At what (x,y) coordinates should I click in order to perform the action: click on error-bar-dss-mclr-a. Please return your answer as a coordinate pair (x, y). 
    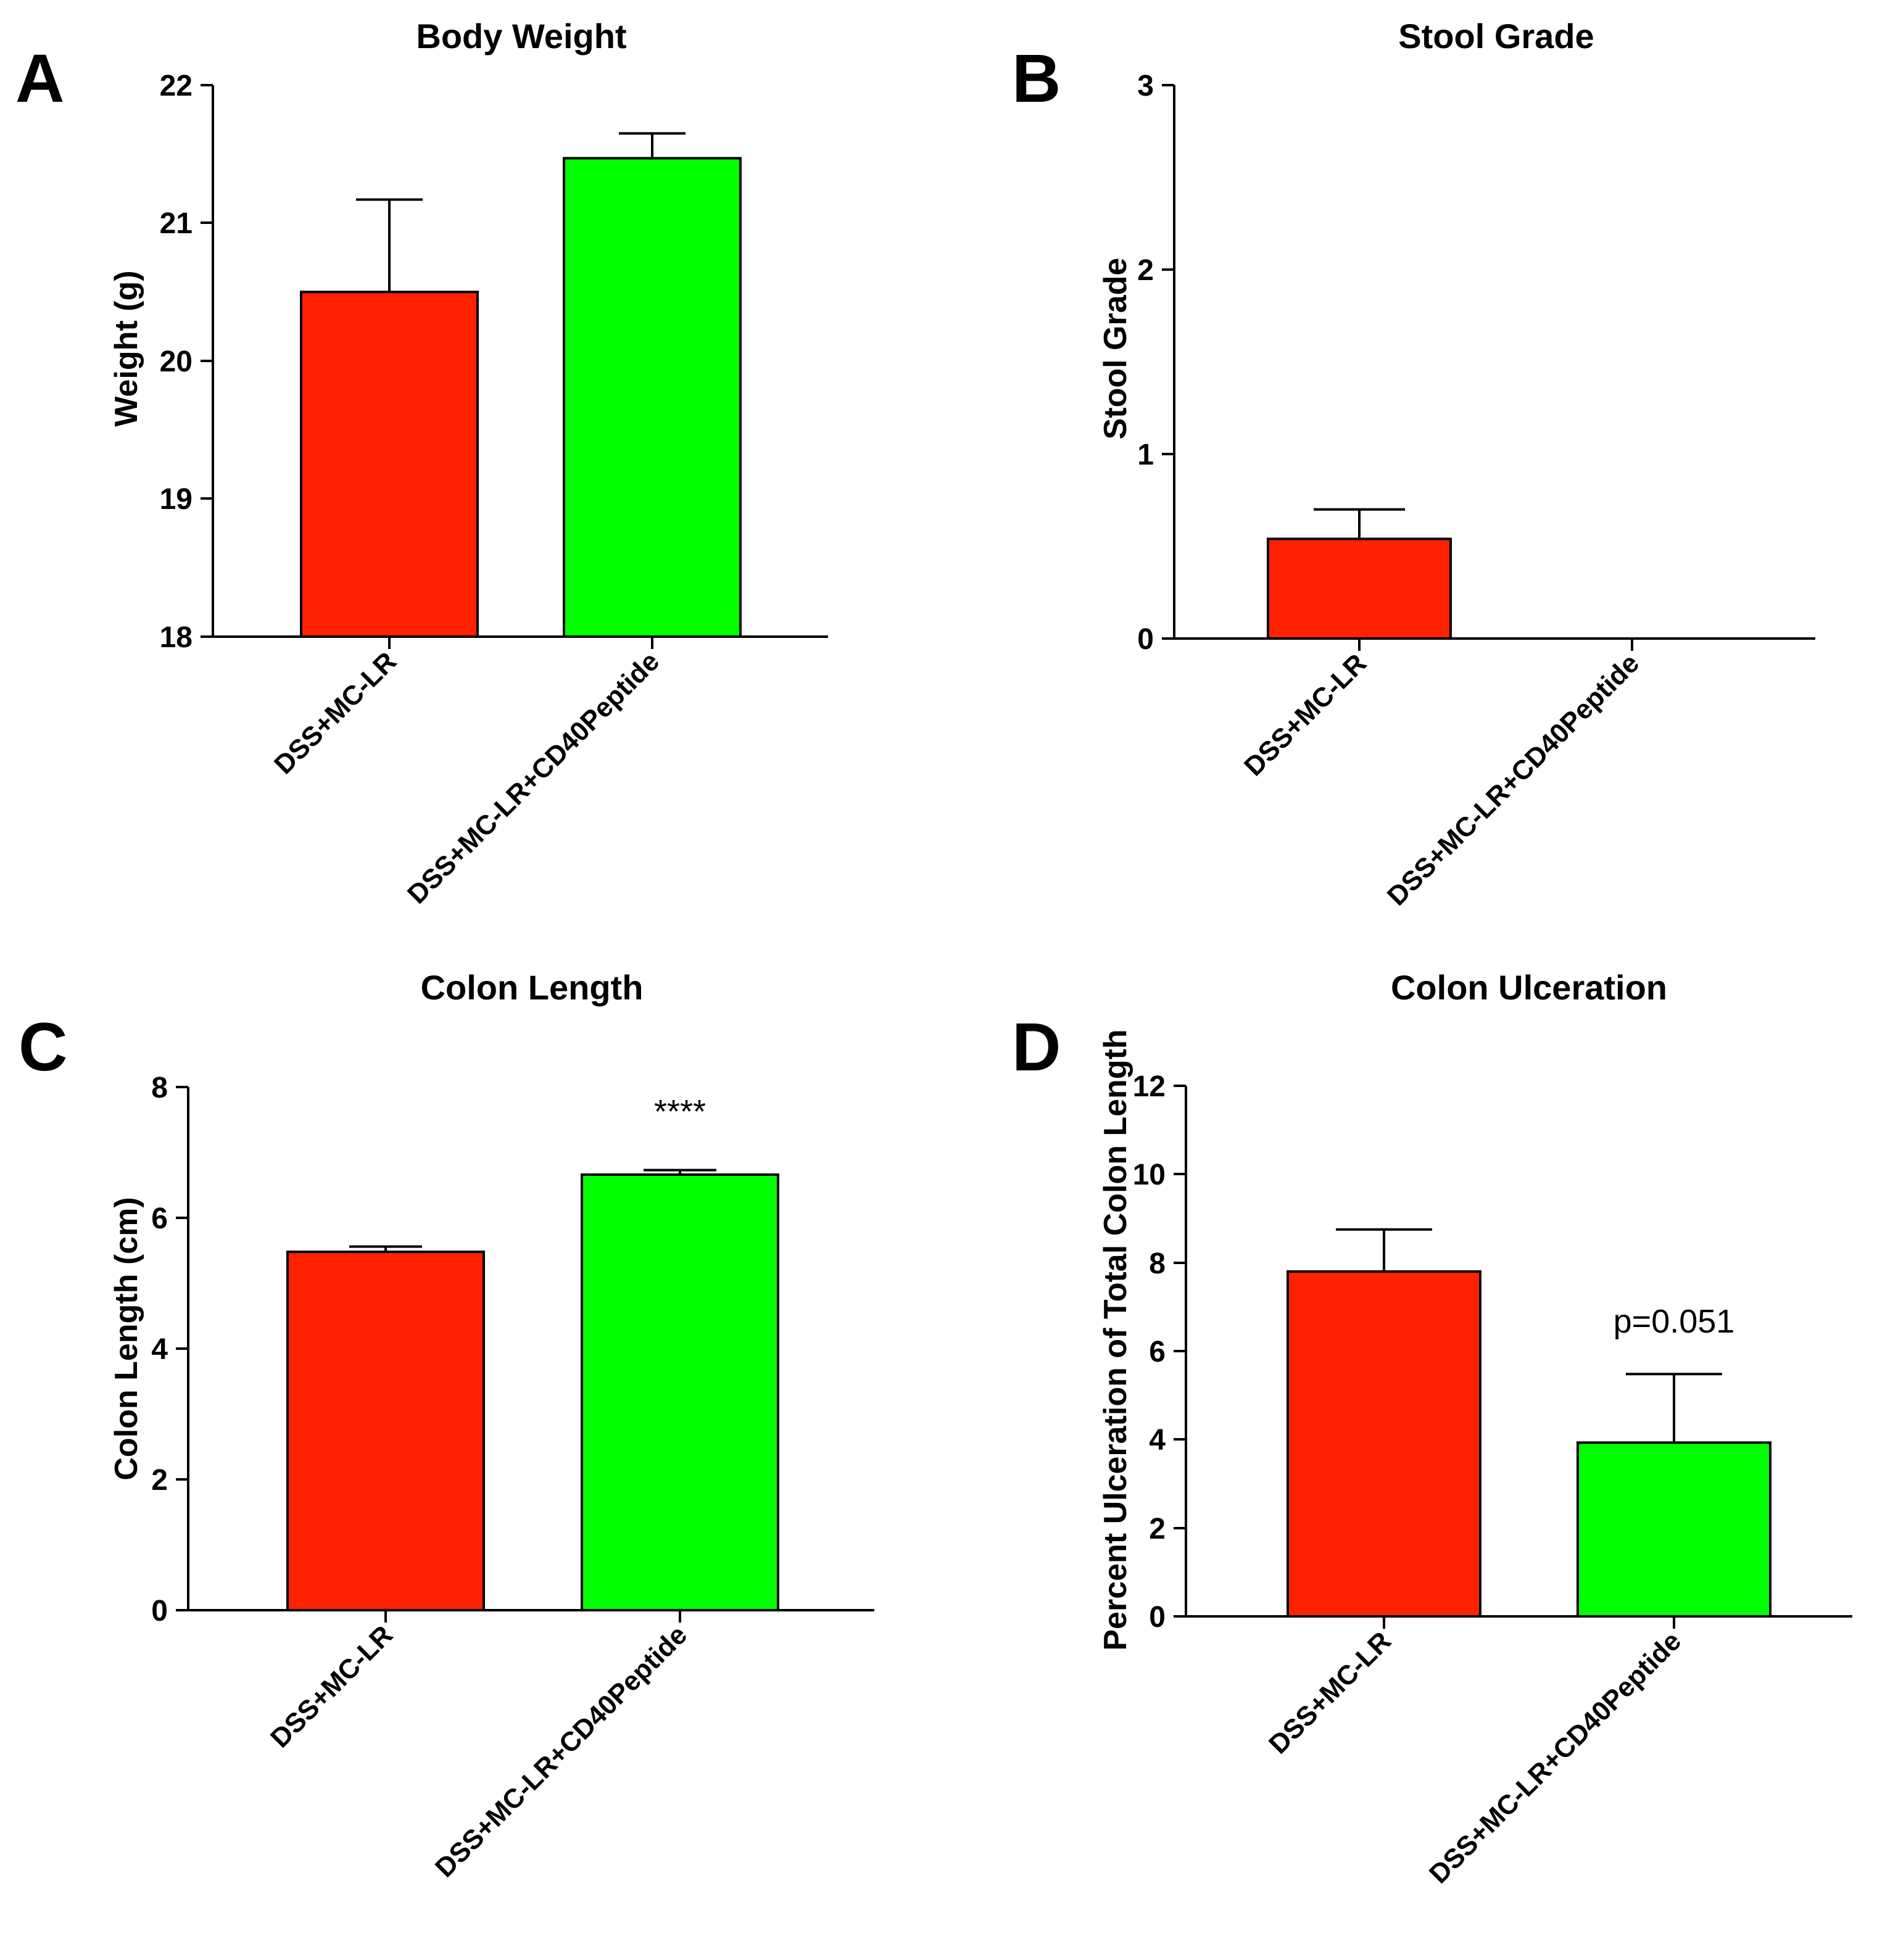
    Looking at the image, I should click on (389, 245).